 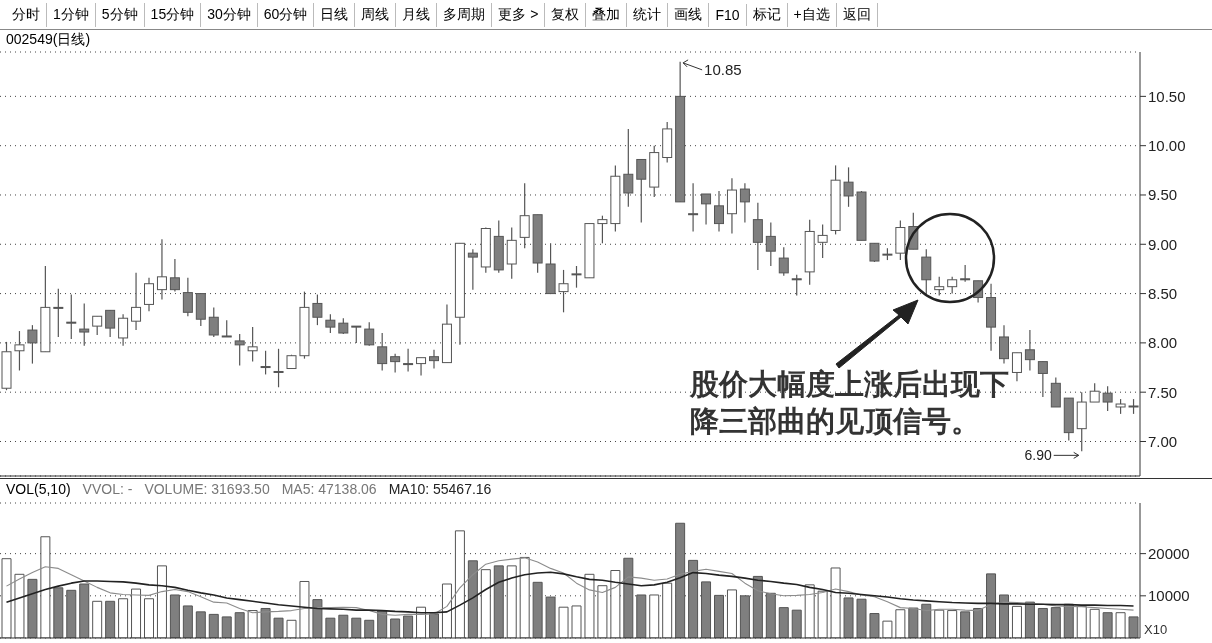 What do you see at coordinates (570, 592) in the screenshot?
I see `line-series` at bounding box center [570, 592].